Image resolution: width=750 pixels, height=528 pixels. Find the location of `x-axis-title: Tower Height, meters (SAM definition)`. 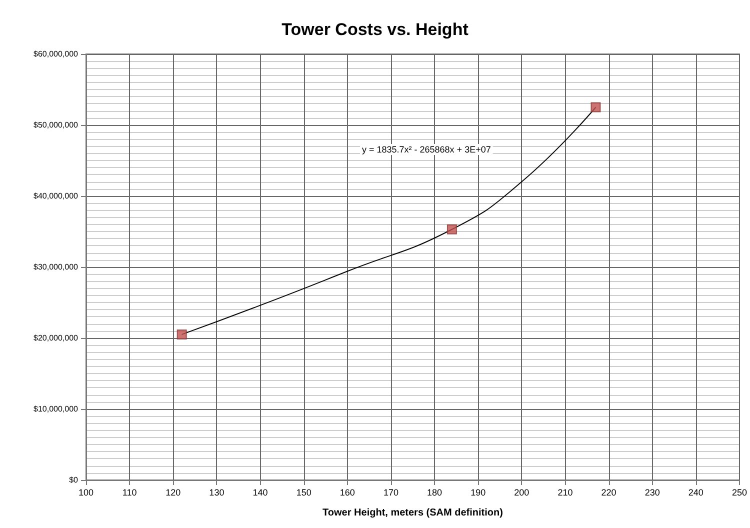

x-axis-title: Tower Height, meters (SAM definition) is located at coordinates (412, 513).